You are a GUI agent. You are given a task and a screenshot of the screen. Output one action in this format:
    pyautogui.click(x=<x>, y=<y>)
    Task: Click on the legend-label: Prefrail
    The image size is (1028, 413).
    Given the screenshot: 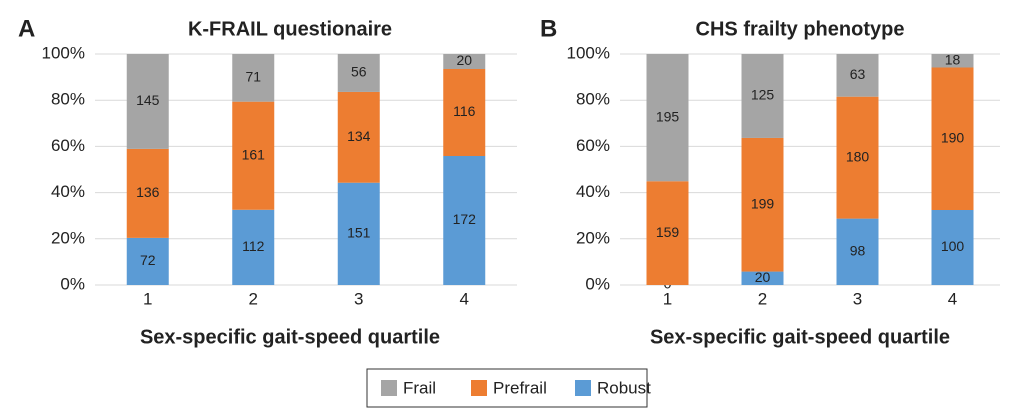 What is the action you would take?
    pyautogui.click(x=520, y=387)
    